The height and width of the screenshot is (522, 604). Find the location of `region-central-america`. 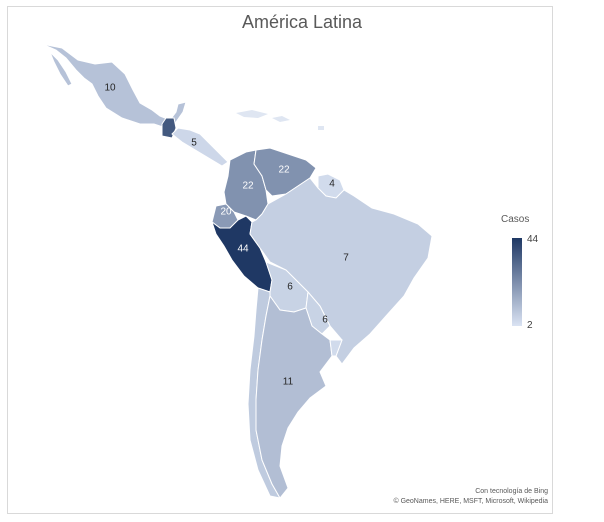

region-central-america is located at coordinates (200, 147).